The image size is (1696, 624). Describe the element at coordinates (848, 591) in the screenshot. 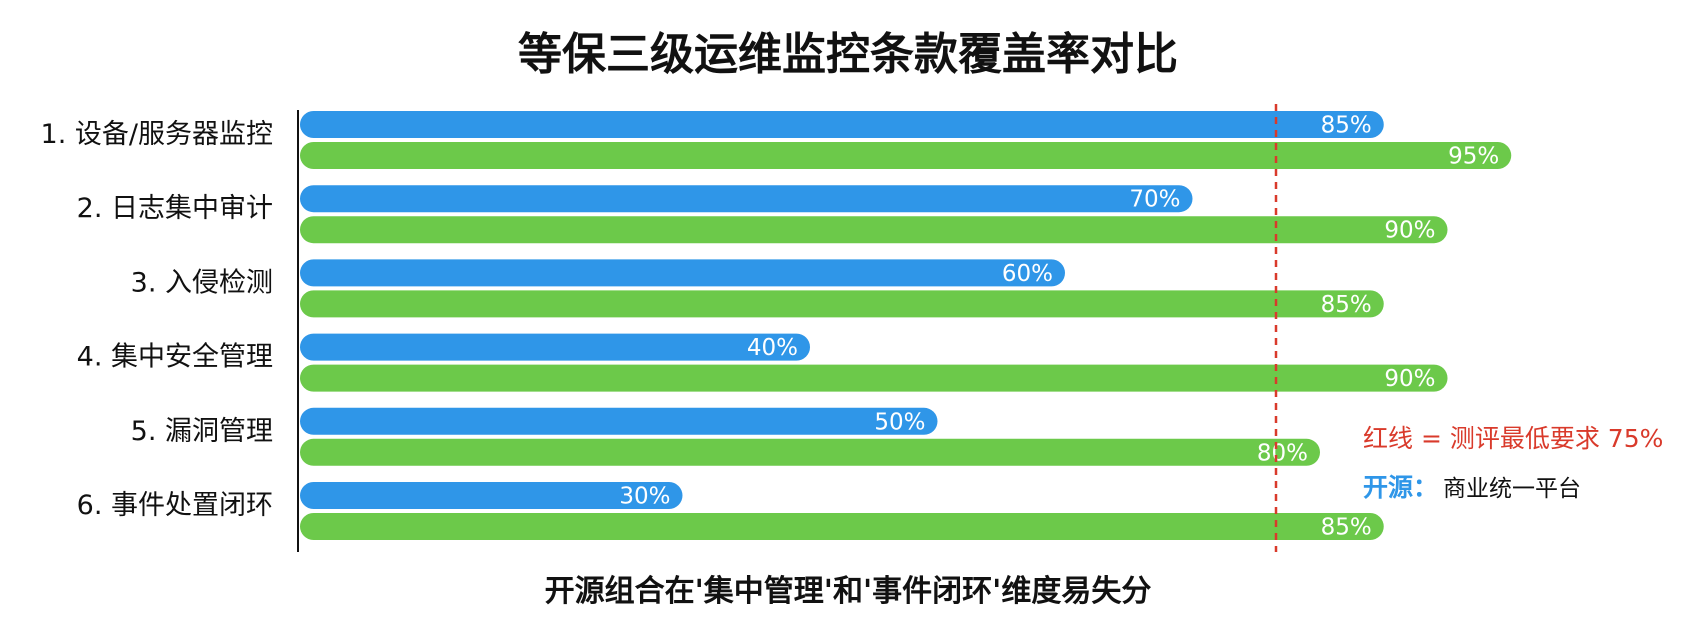

I see `chart-footnote: 开源组合在'集中管理'和'事件闭环'维度易失分` at that location.